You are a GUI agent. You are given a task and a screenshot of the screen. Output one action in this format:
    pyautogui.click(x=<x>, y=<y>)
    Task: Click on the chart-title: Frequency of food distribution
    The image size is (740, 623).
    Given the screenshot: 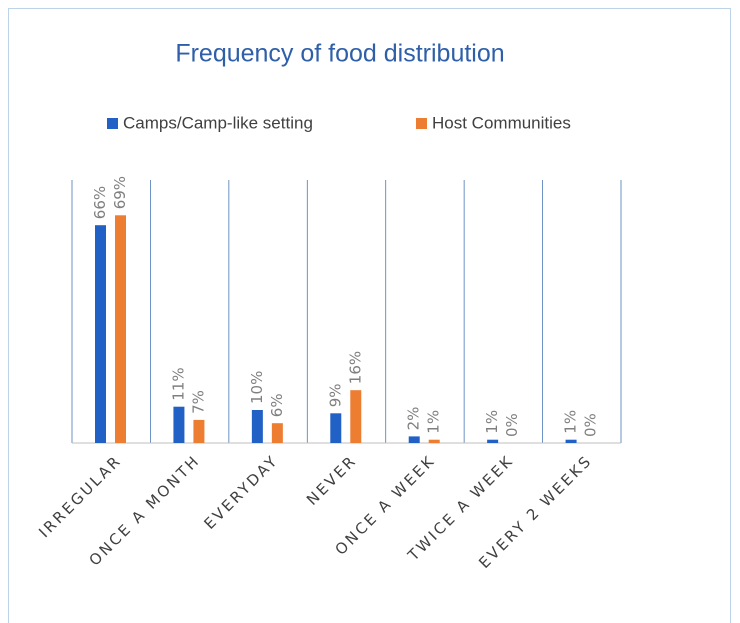 What is the action you would take?
    pyautogui.click(x=339, y=54)
    